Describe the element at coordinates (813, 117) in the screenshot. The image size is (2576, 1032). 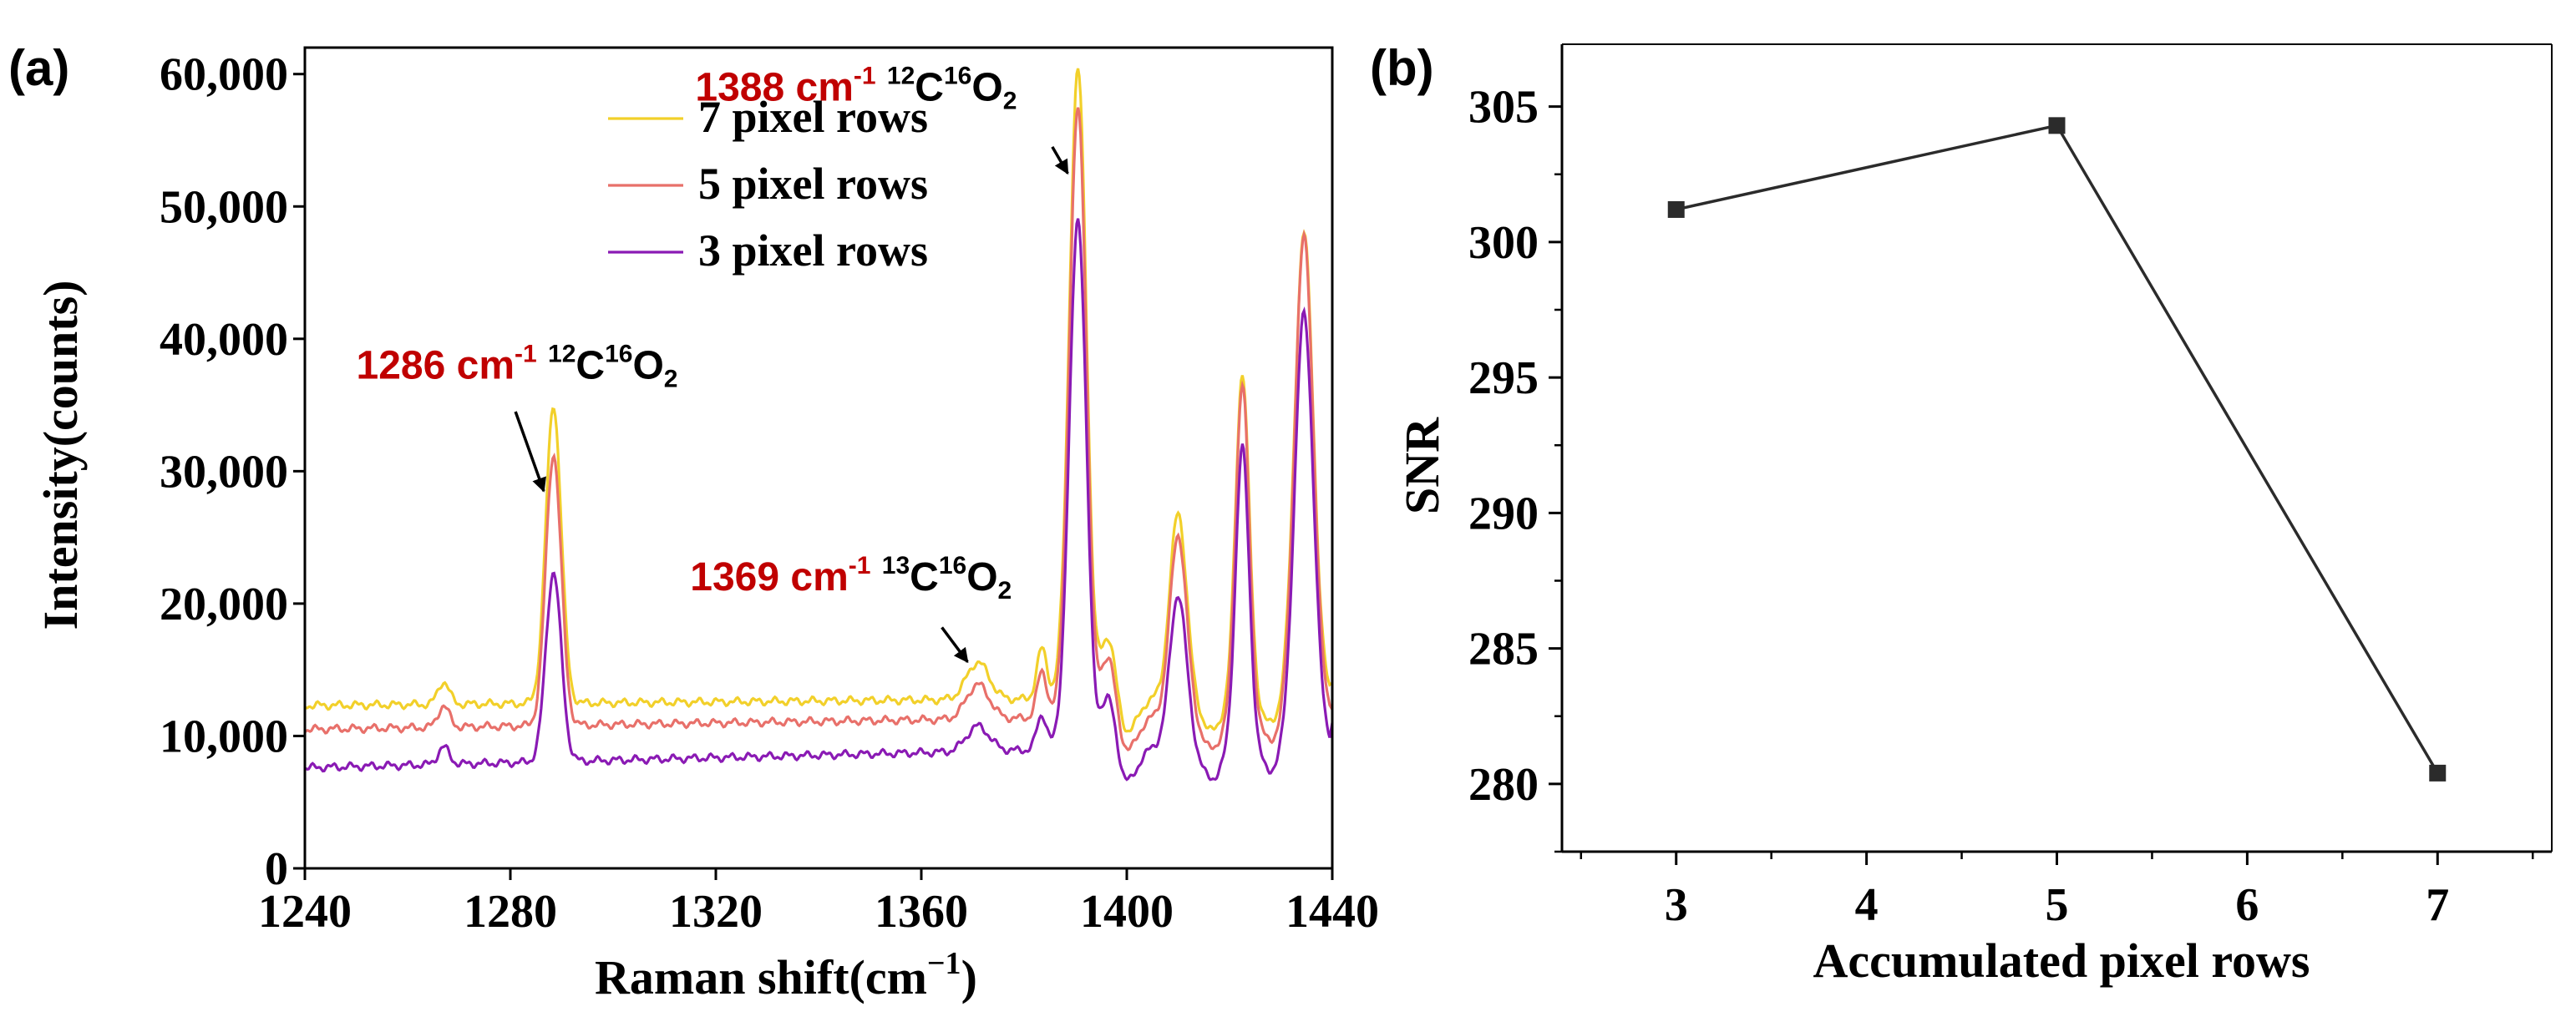
I see `legend-label-rows7: 7 pixel rows` at that location.